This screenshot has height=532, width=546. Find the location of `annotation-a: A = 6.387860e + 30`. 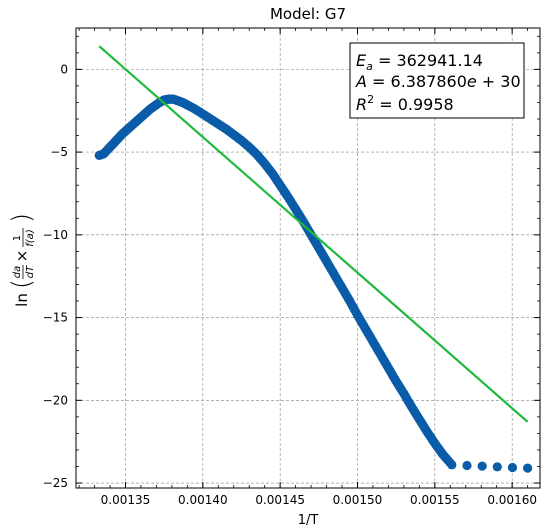

annotation-a: A = 6.387860e + 30 is located at coordinates (438, 81).